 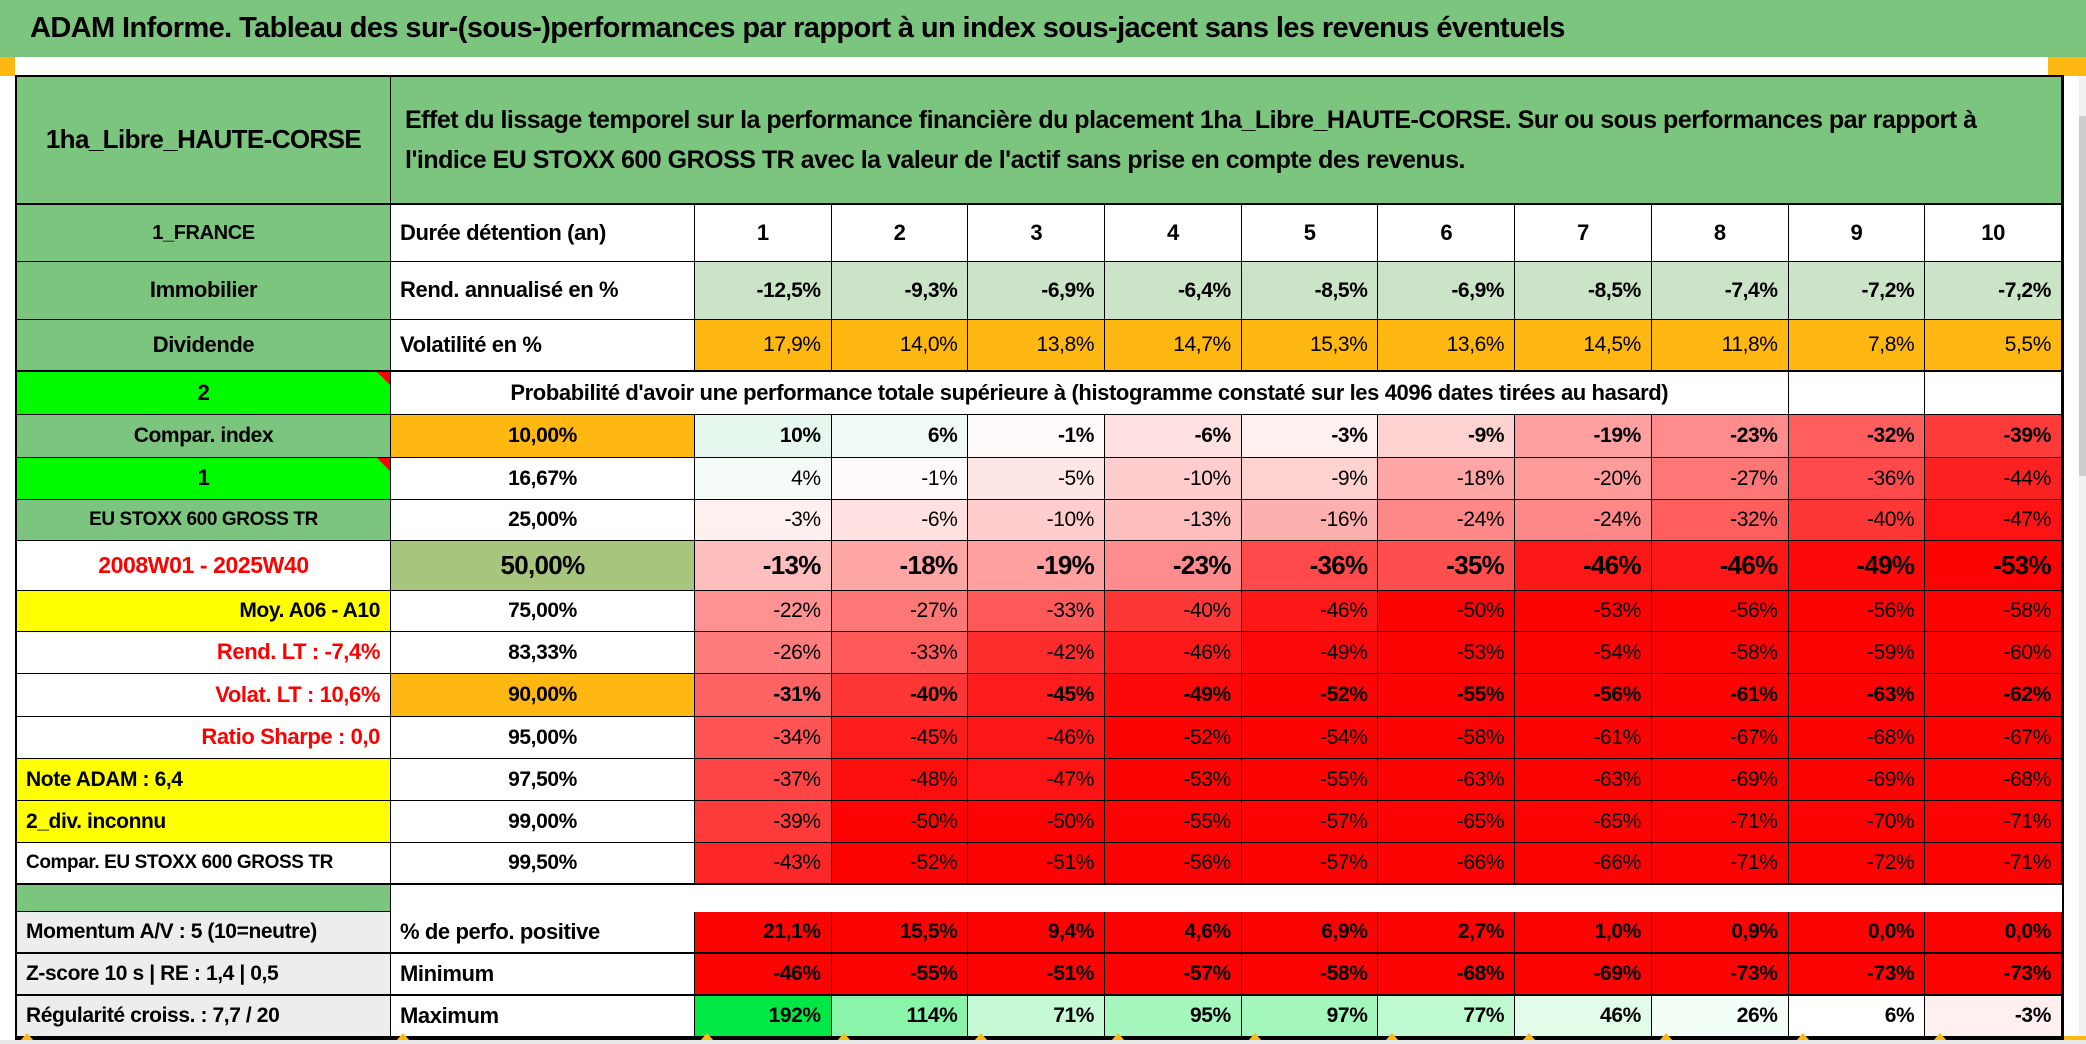 I want to click on value-cell: 26%, so click(x=1720, y=1017).